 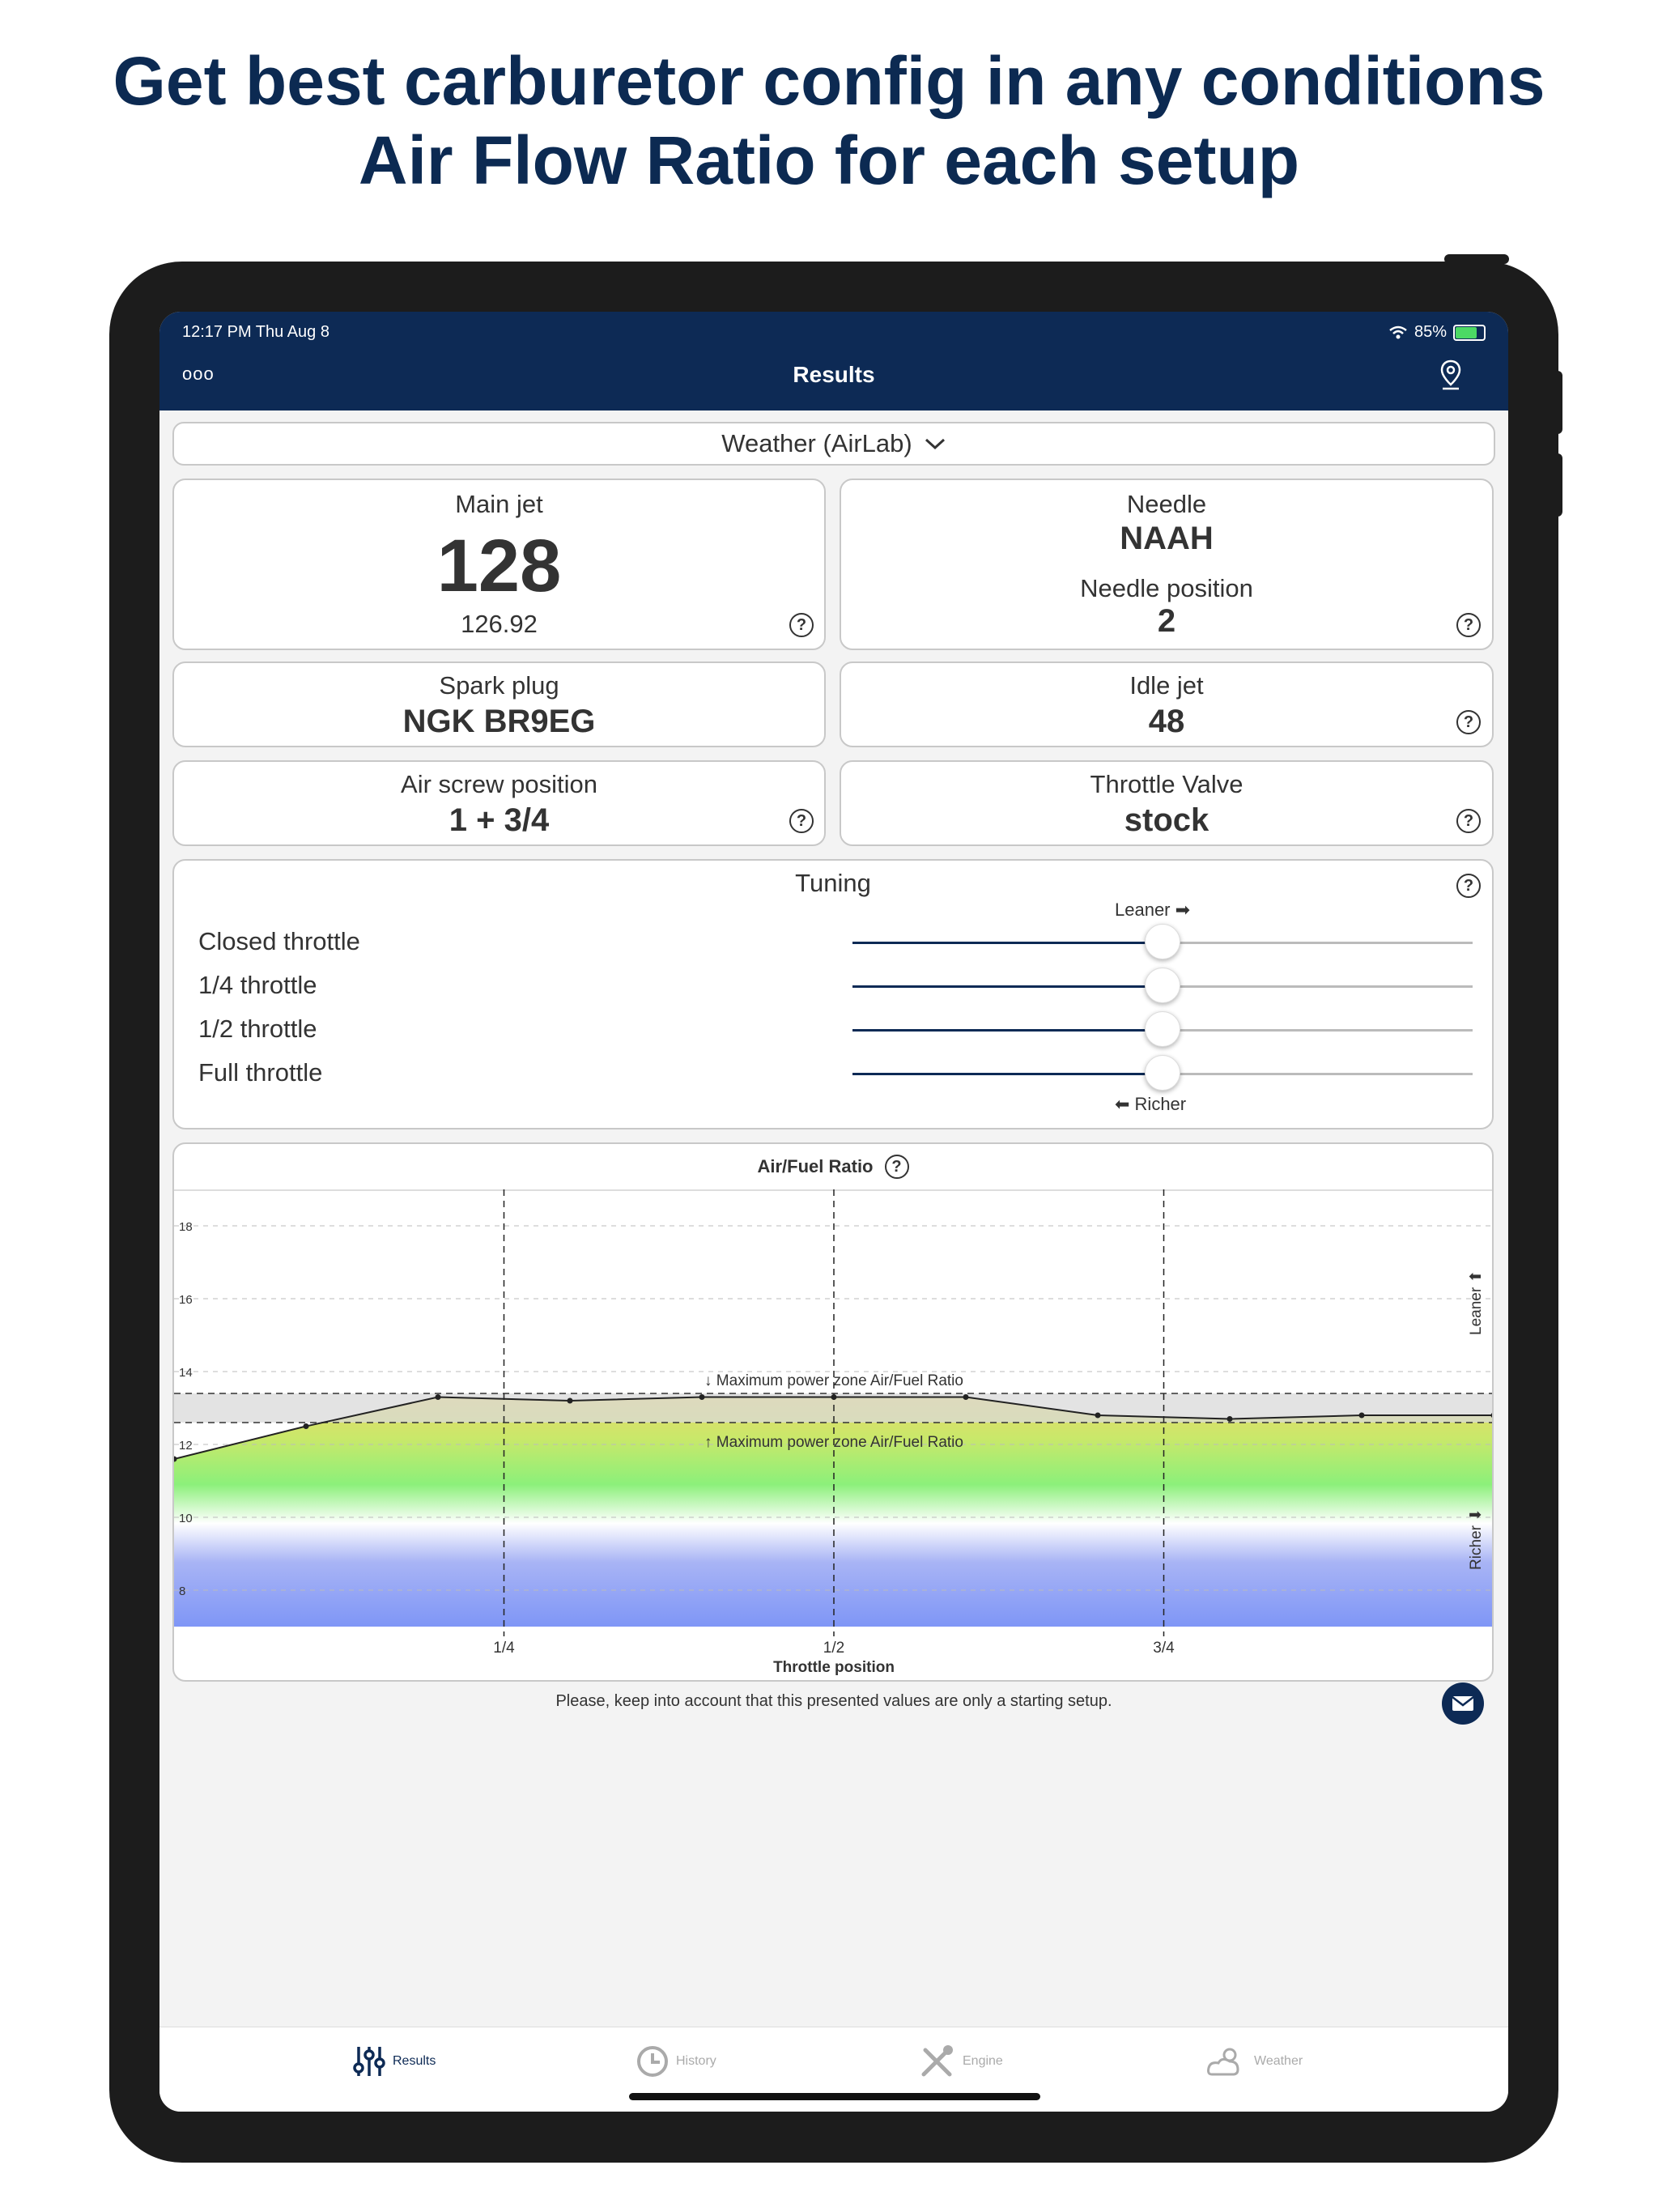 What do you see at coordinates (186, 1373) in the screenshot?
I see `y-tick-label: 14` at bounding box center [186, 1373].